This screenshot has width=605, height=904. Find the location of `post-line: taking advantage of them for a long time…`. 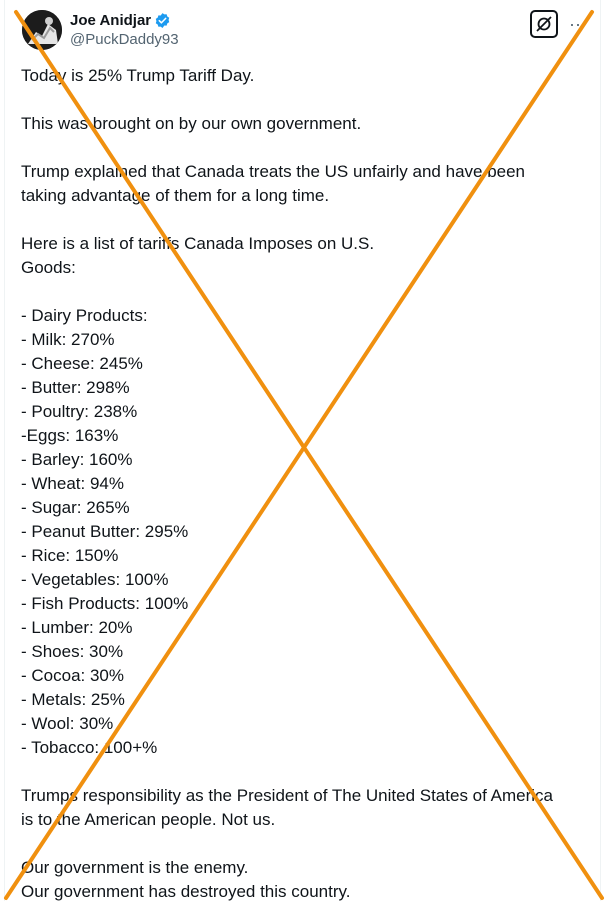

post-line: taking advantage of them for a long time… is located at coordinates (175, 195).